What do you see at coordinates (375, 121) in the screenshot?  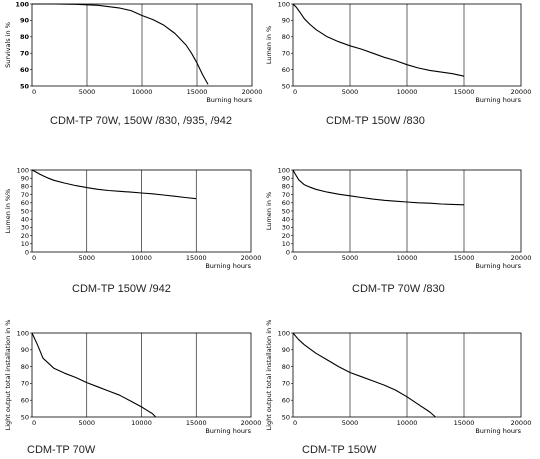 I see `chart-caption: CDM-TP 150W /830` at bounding box center [375, 121].